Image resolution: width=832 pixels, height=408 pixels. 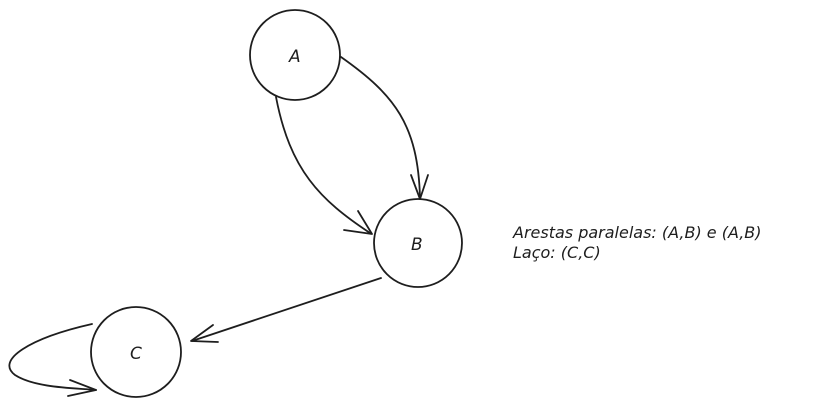 I want to click on edge-a-b-left, so click(x=324, y=165).